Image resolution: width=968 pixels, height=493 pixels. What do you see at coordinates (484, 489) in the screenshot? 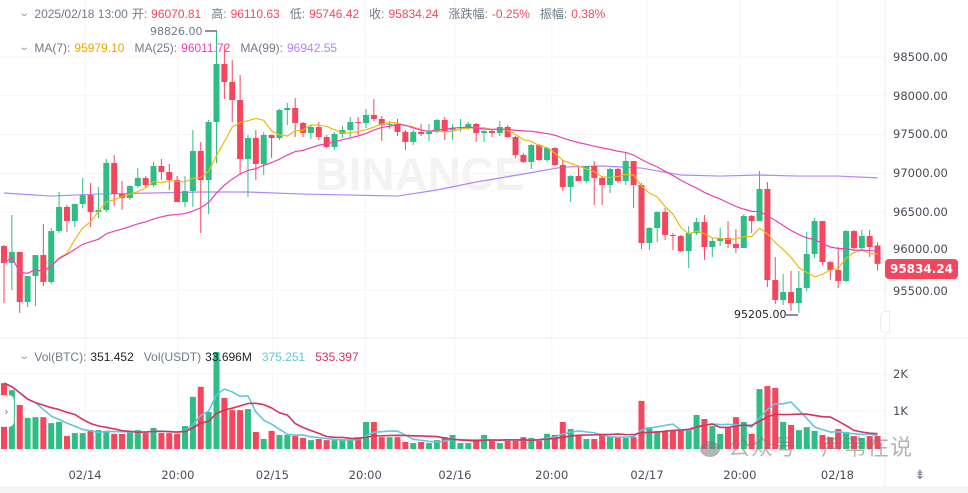
I see `bottom-strip` at bounding box center [484, 489].